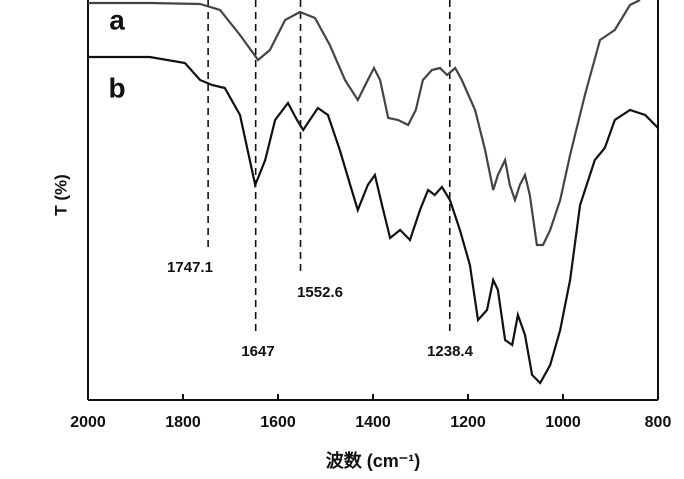  What do you see at coordinates (320, 292) in the screenshot?
I see `annotation-label: 1552.6` at bounding box center [320, 292].